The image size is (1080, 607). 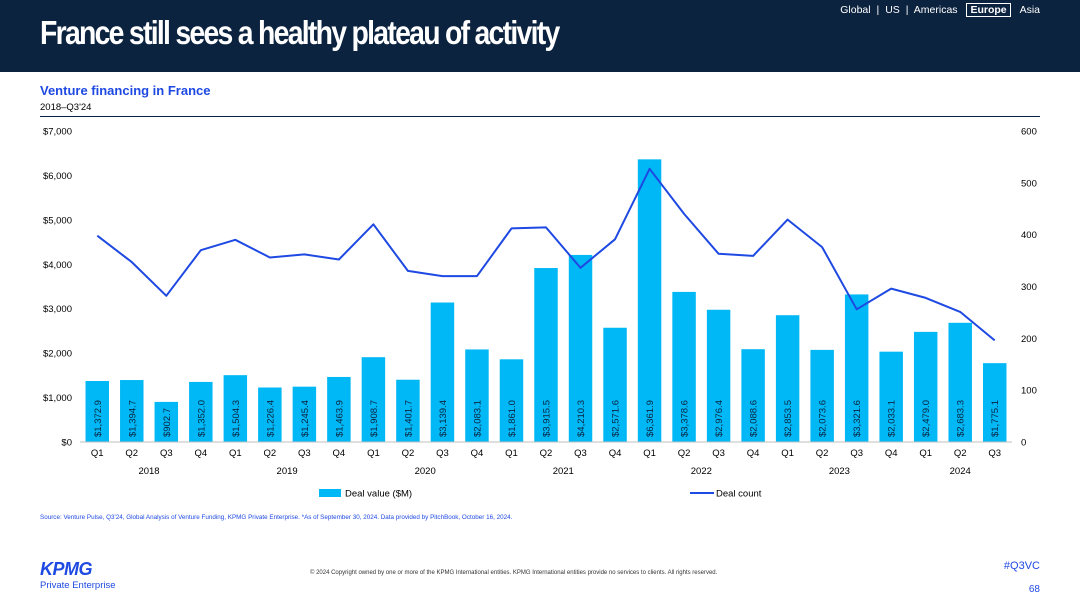 I want to click on region-europe-link: Europe, so click(x=988, y=10).